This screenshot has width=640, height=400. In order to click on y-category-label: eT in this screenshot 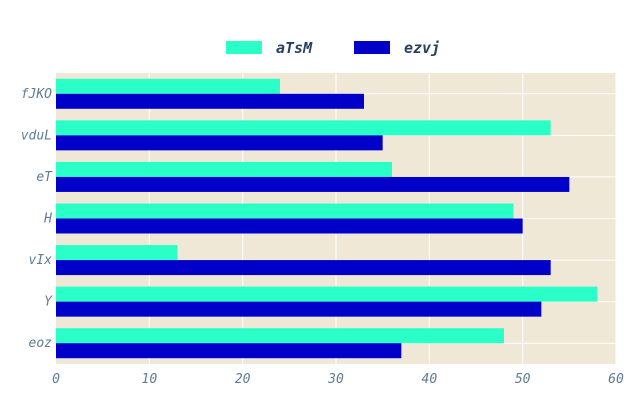, I will do `click(44, 177)`.